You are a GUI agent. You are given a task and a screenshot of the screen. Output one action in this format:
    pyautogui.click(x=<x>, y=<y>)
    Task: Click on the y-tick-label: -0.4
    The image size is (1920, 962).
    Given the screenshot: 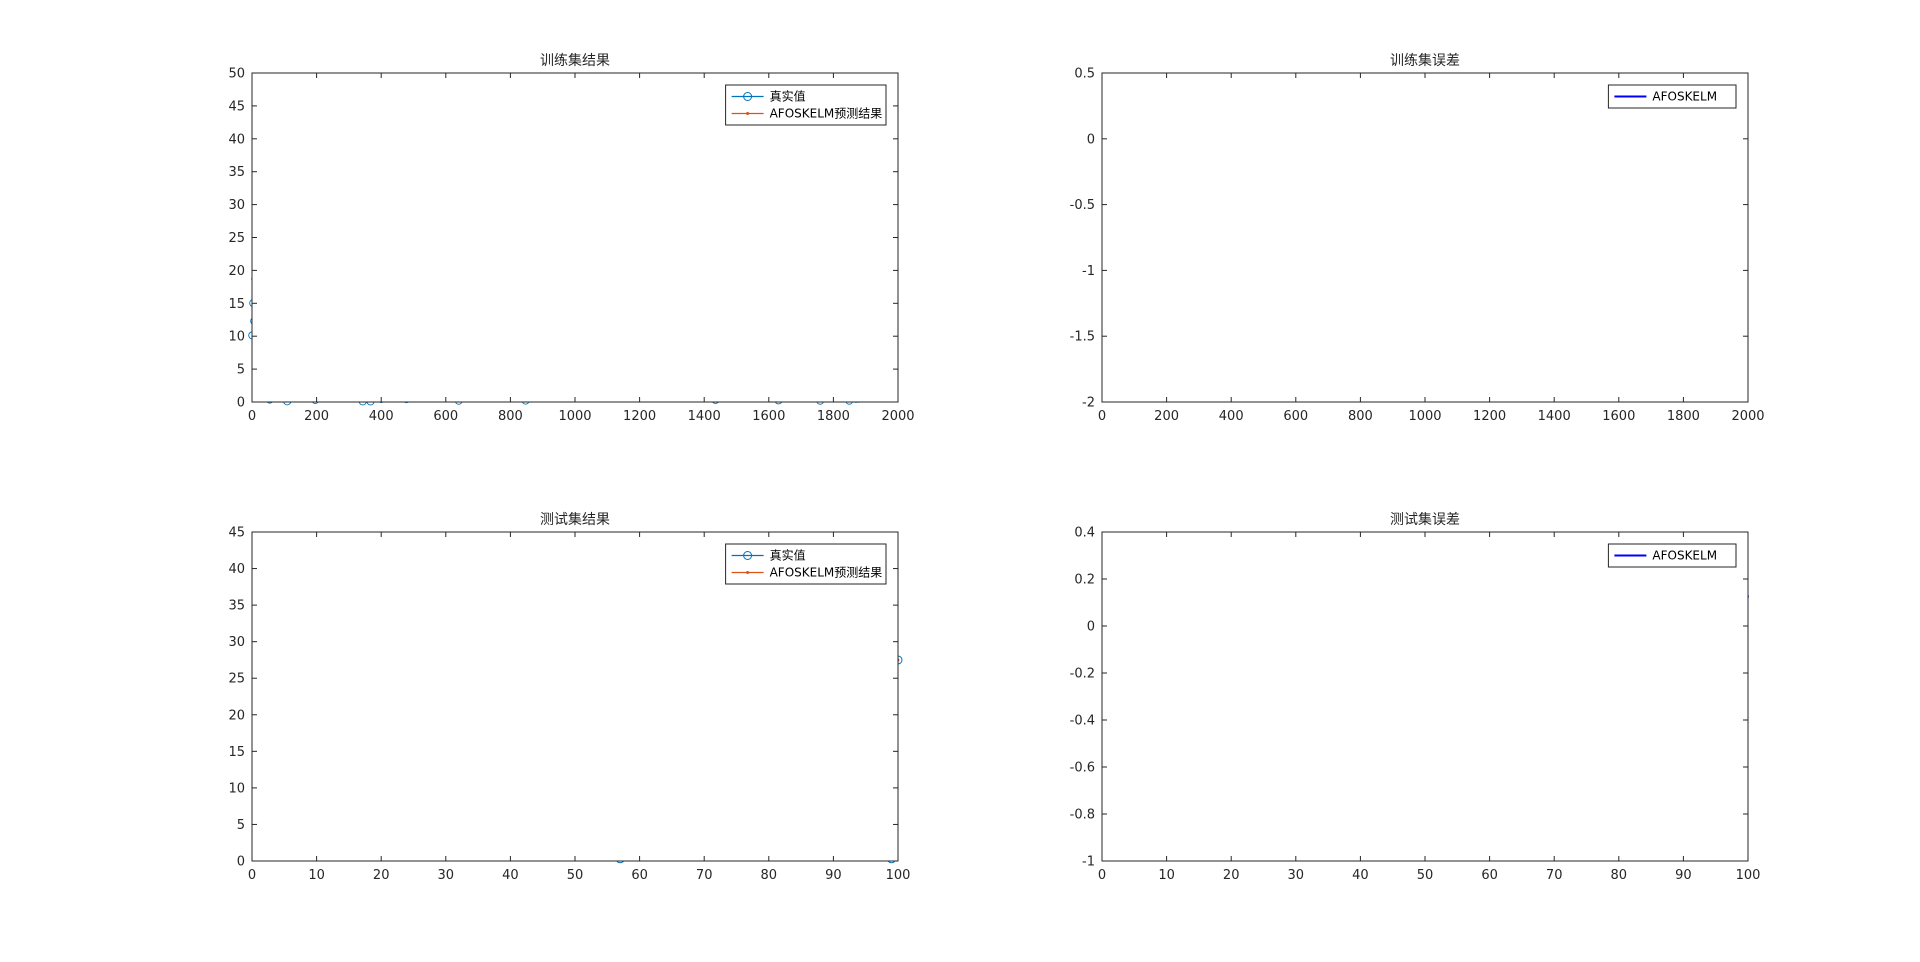 What is the action you would take?
    pyautogui.click(x=1082, y=721)
    